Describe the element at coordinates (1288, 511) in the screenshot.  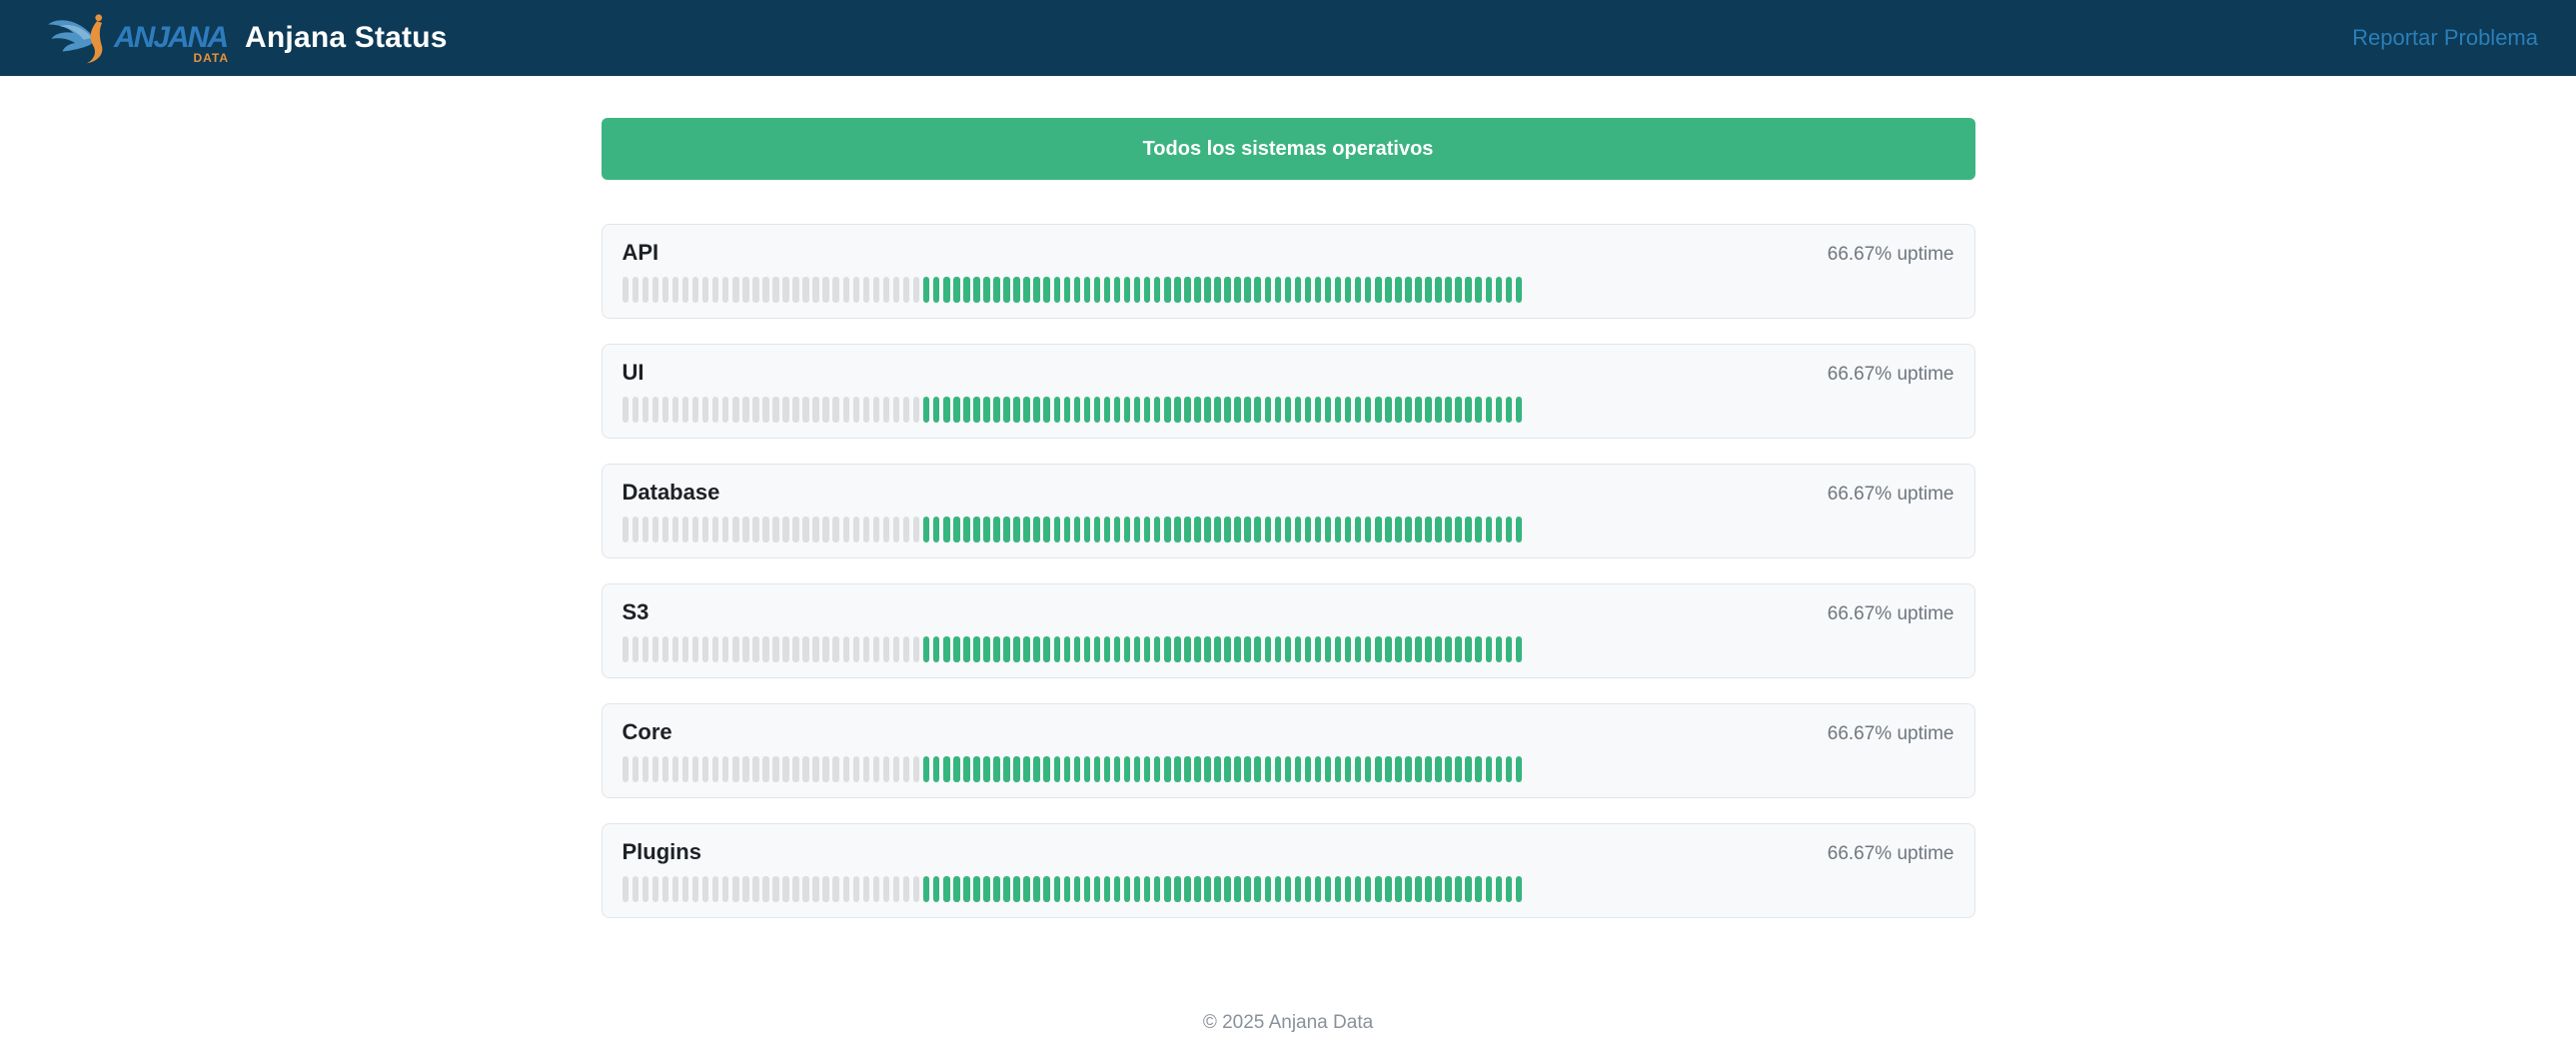
I see `service-card: Database 66.67% uptime` at that location.